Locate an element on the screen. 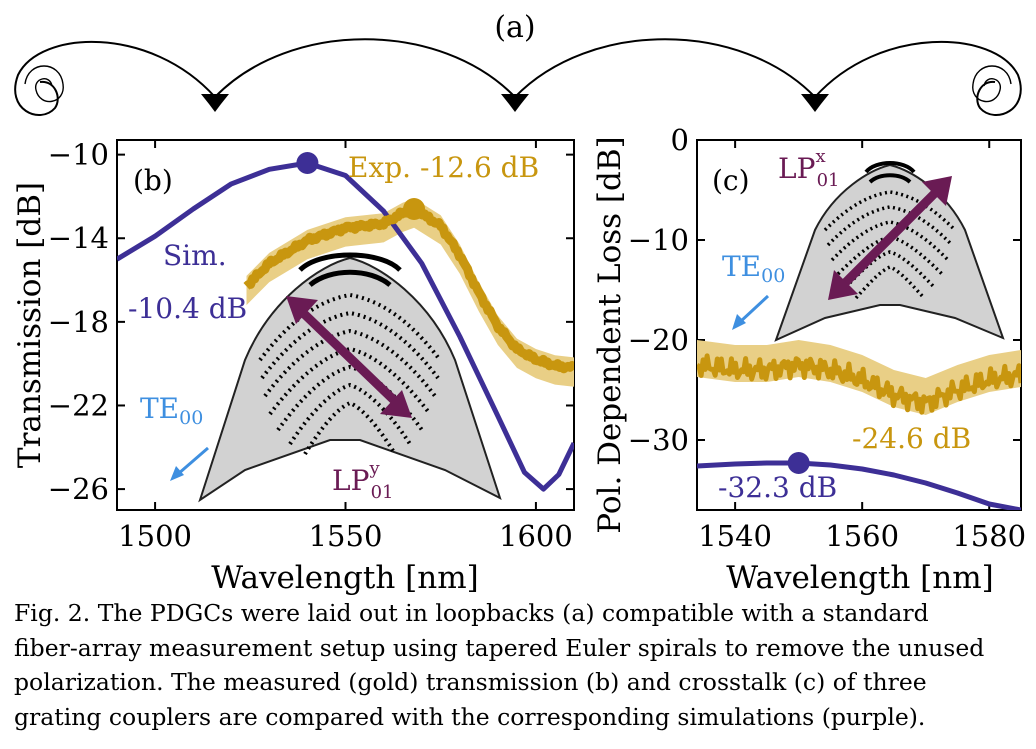 Image resolution: width=1036 pixels, height=749 pixels. lp01-y-label: LPy 01 is located at coordinates (363, 480).